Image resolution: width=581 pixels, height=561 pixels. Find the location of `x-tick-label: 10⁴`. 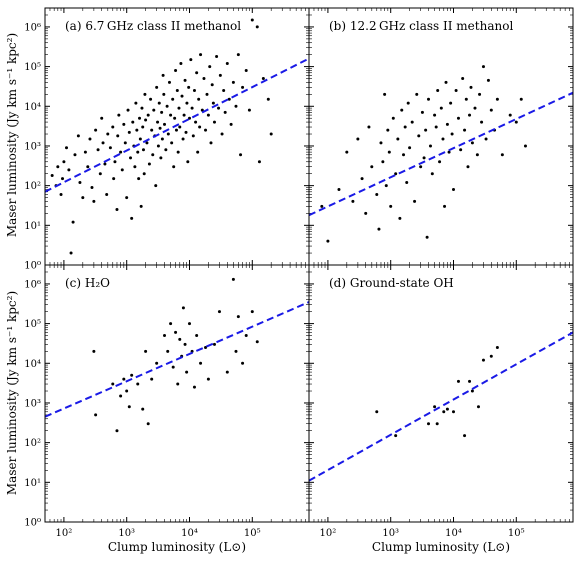

x-tick-label: 10⁴ is located at coordinates (189, 533).